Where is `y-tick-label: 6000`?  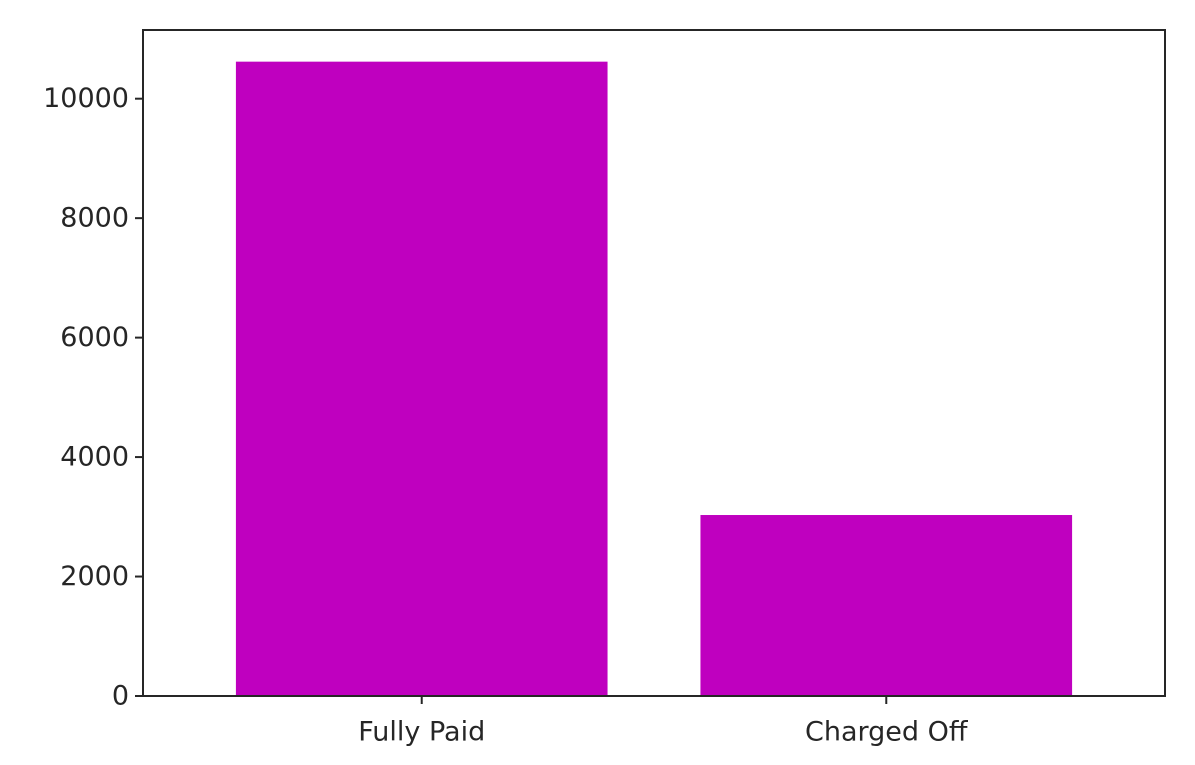 y-tick-label: 6000 is located at coordinates (94, 337).